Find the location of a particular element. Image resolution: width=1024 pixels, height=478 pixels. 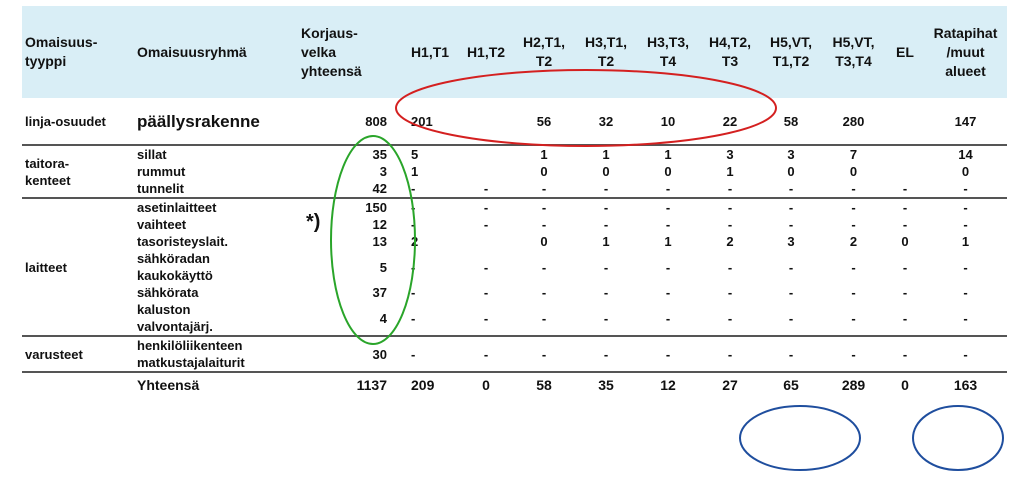

summary-row: Yhteensä 1137 209 0 58 35 12 27 65 289 0 163 is located at coordinates (514, 384).